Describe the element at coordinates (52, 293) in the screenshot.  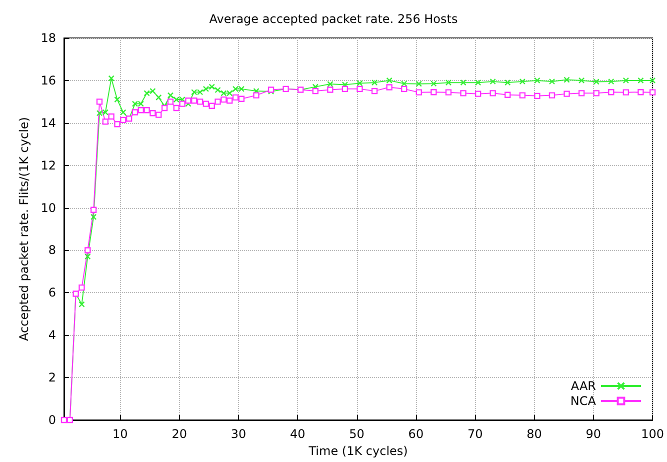
I see `y-tick-label: 6` at that location.